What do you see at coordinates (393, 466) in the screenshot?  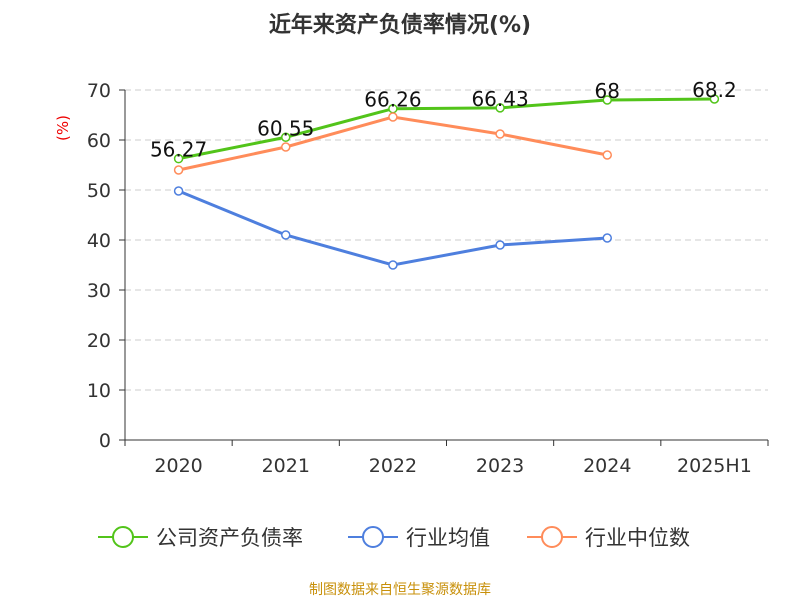 I see `x-tick-label: 2022` at bounding box center [393, 466].